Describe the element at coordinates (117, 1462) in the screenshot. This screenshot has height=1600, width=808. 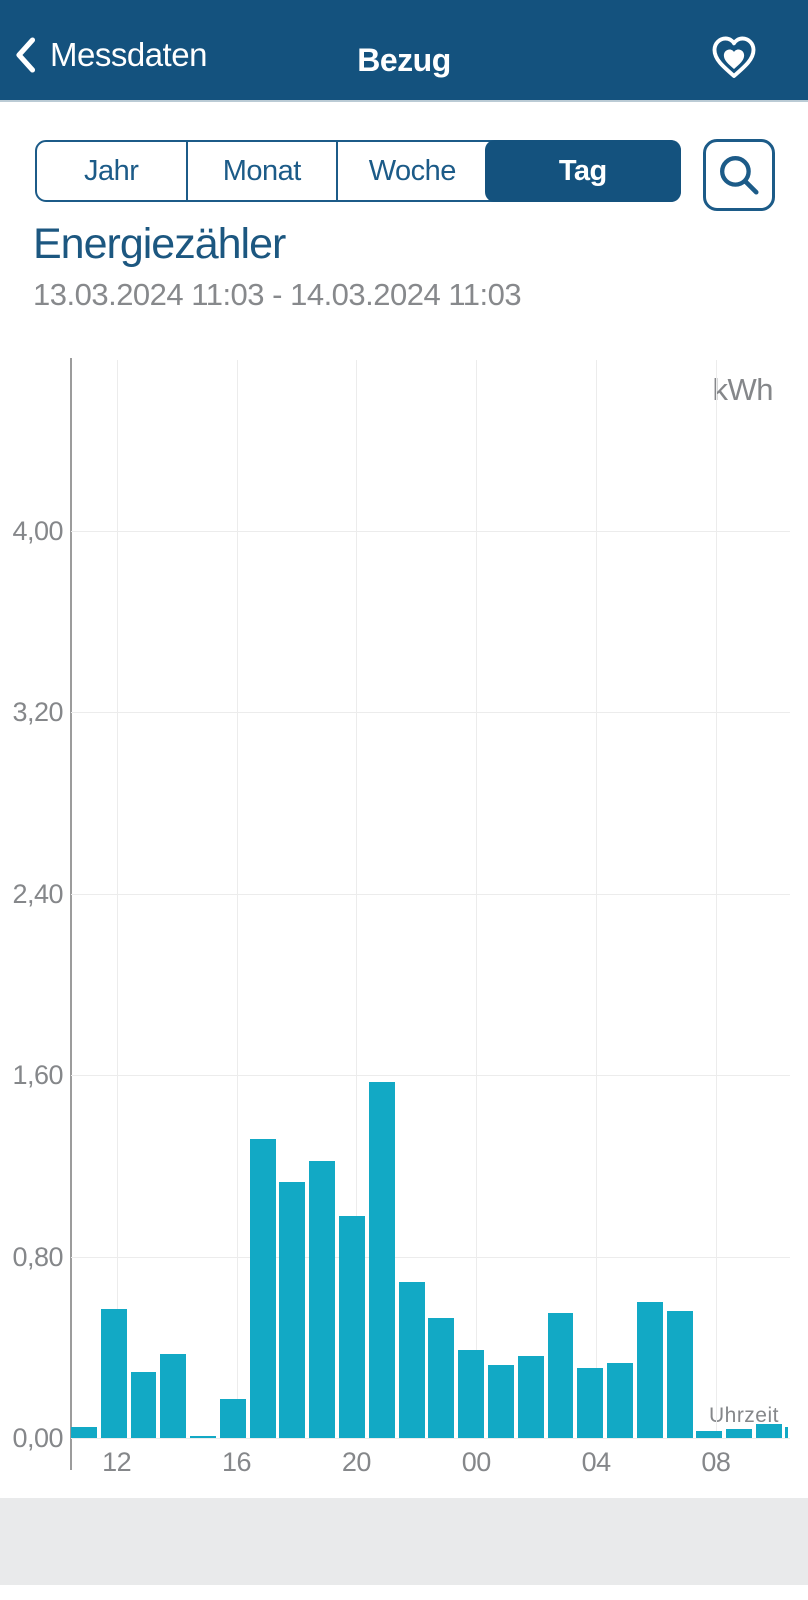
I see `x-tick-label: 12` at that location.